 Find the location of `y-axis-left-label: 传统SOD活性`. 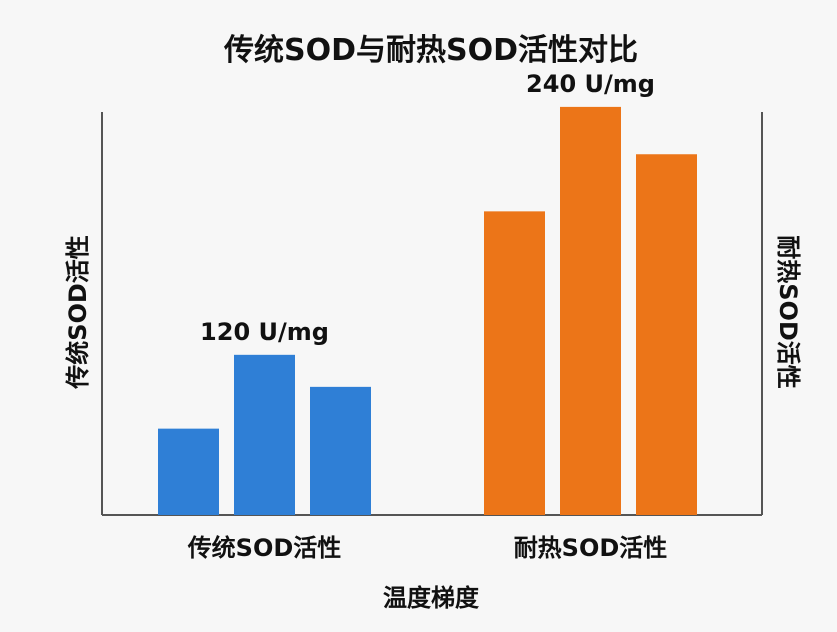

y-axis-left-label: 传统SOD活性 is located at coordinates (78, 312).